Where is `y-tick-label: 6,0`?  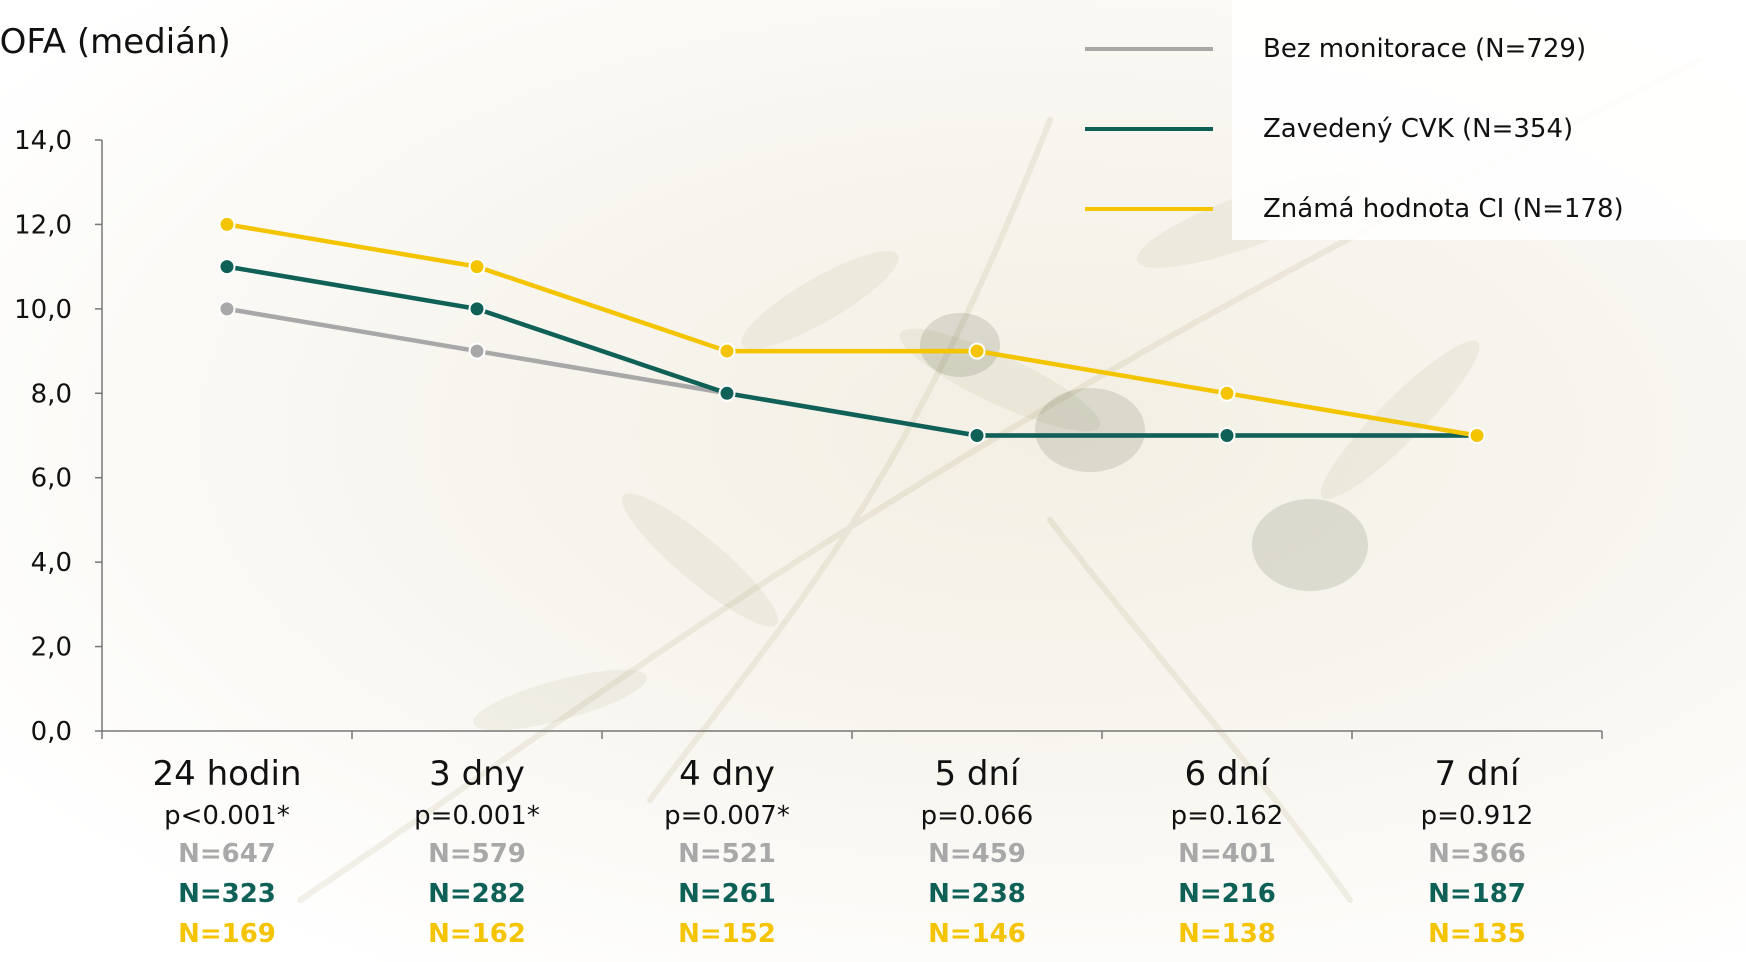
y-tick-label: 6,0 is located at coordinates (51, 479).